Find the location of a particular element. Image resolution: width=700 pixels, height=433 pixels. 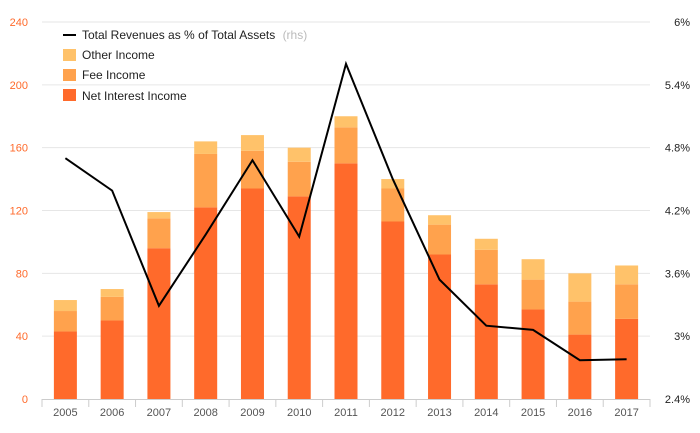

bar-fee-income-2008 is located at coordinates (206, 180).